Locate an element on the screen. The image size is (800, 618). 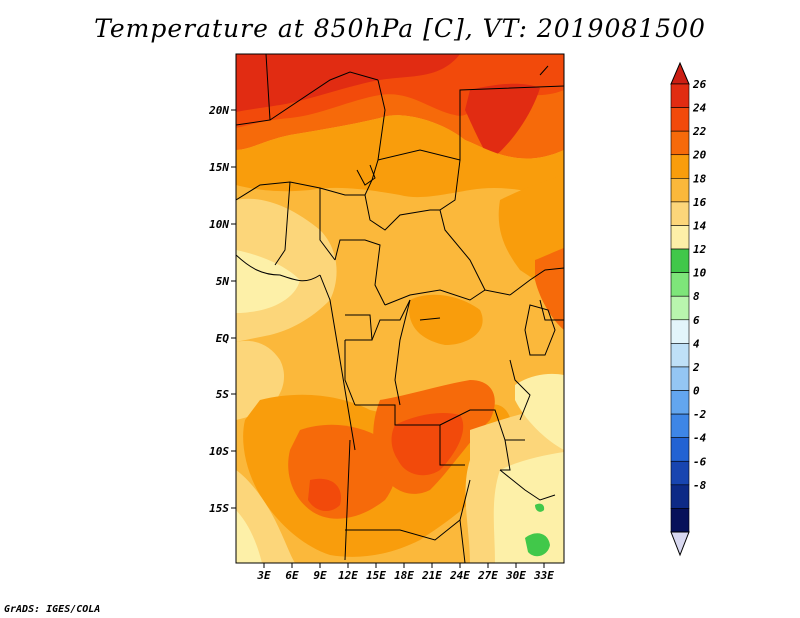
x-tick-label: 6E is located at coordinates (292, 575).